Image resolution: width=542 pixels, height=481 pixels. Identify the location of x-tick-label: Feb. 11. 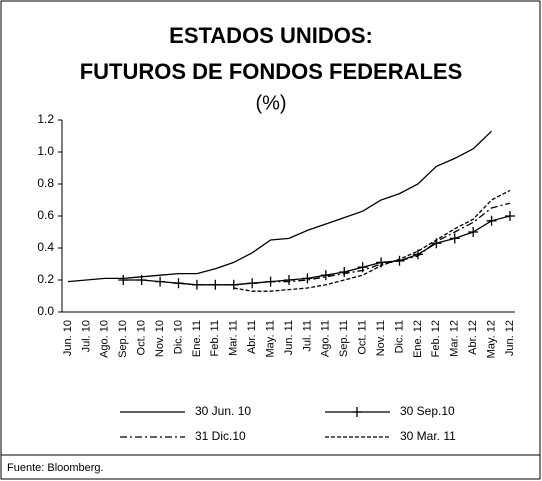
(215, 338).